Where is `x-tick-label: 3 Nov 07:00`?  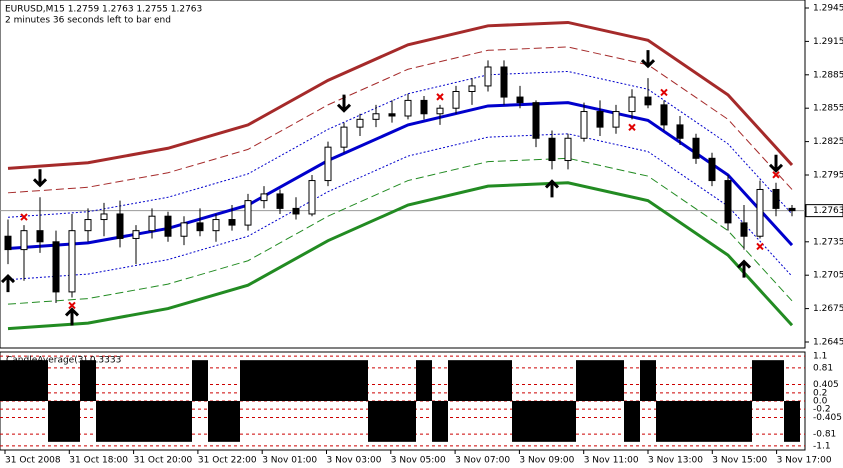
x-tick-label: 3 Nov 07:00 is located at coordinates (482, 461).